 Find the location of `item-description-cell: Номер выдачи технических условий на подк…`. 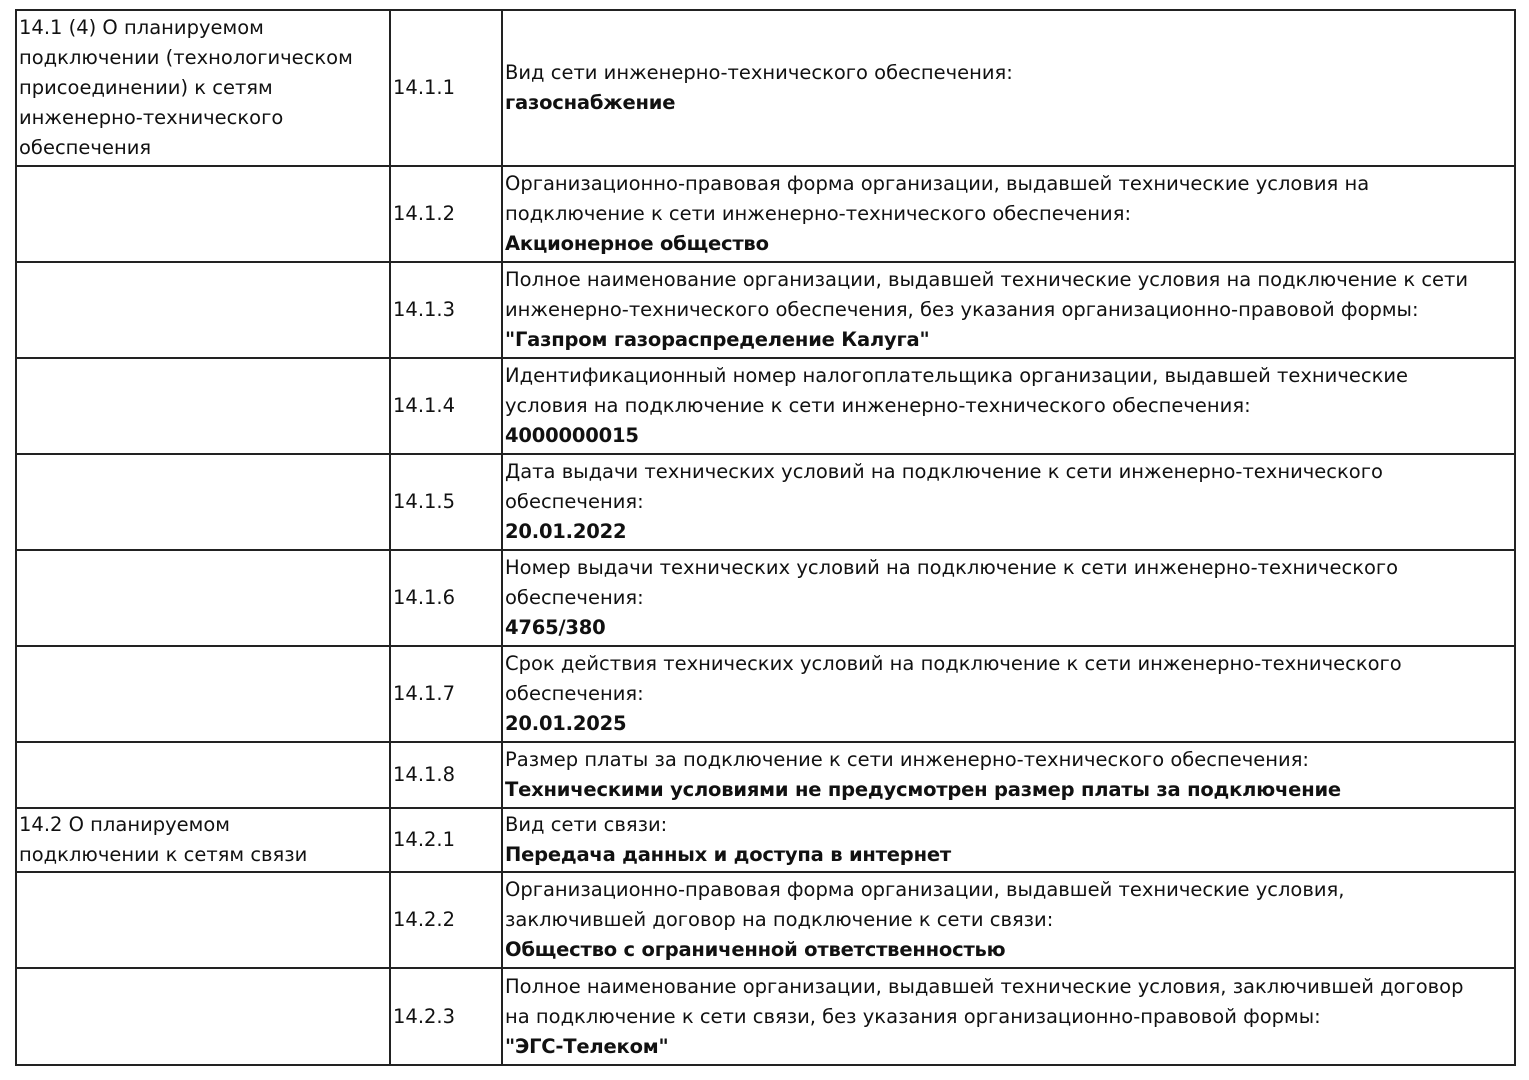

item-description-cell: Номер выдачи технических условий на подк… is located at coordinates (1008, 598).